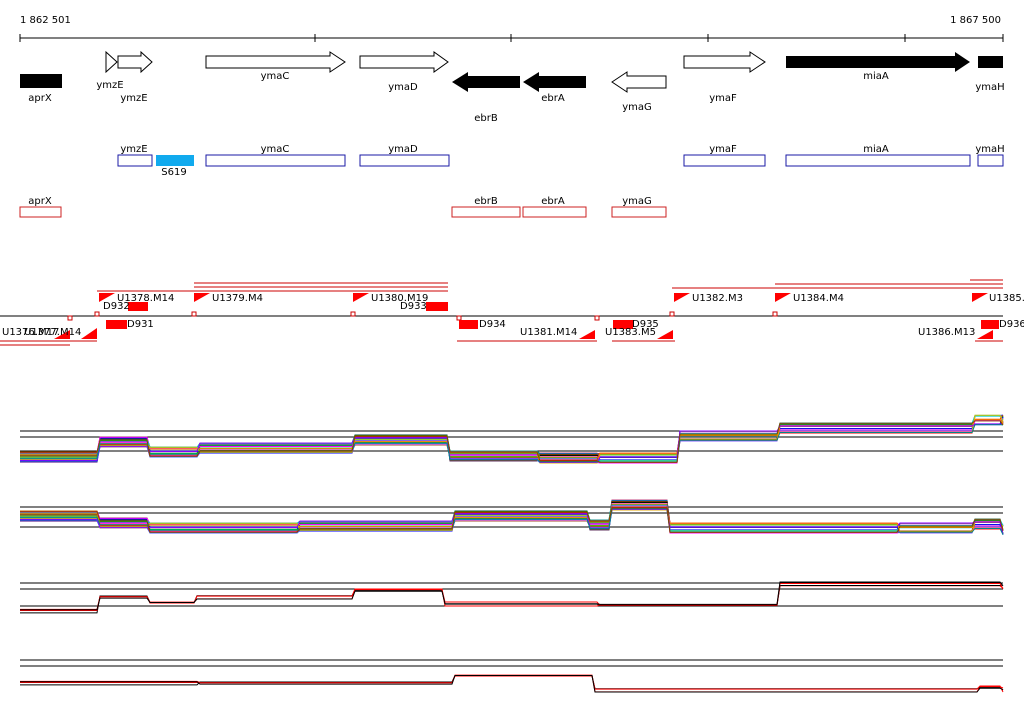  Describe the element at coordinates (173, 172) in the screenshot. I see `annotation-label: S619` at that location.